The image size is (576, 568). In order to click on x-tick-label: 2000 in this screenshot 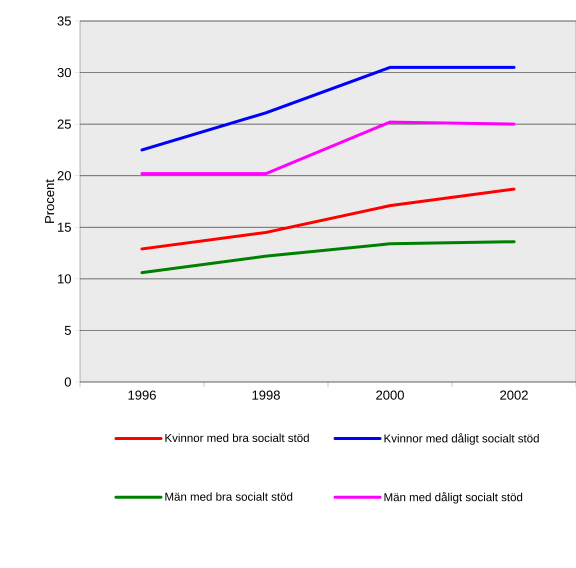, I will do `click(390, 395)`.